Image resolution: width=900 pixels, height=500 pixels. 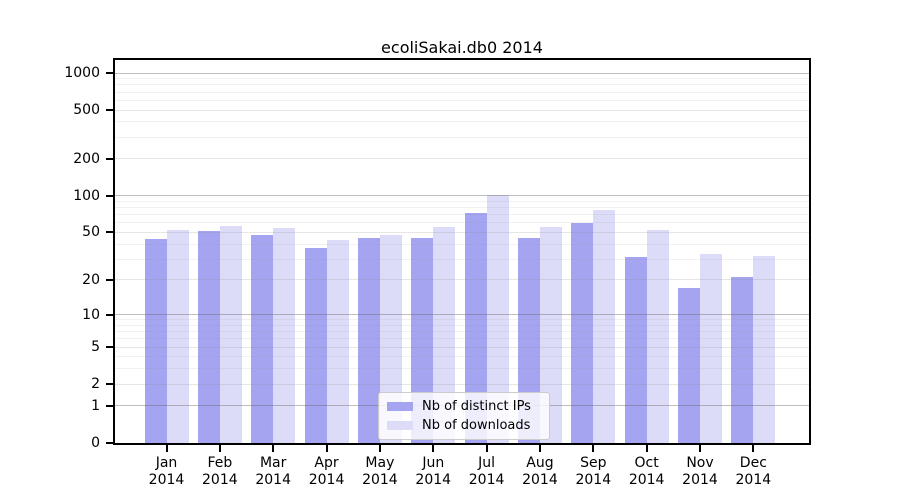 I want to click on bar-may-2014-nb-of-distinct-ips, so click(x=368, y=340).